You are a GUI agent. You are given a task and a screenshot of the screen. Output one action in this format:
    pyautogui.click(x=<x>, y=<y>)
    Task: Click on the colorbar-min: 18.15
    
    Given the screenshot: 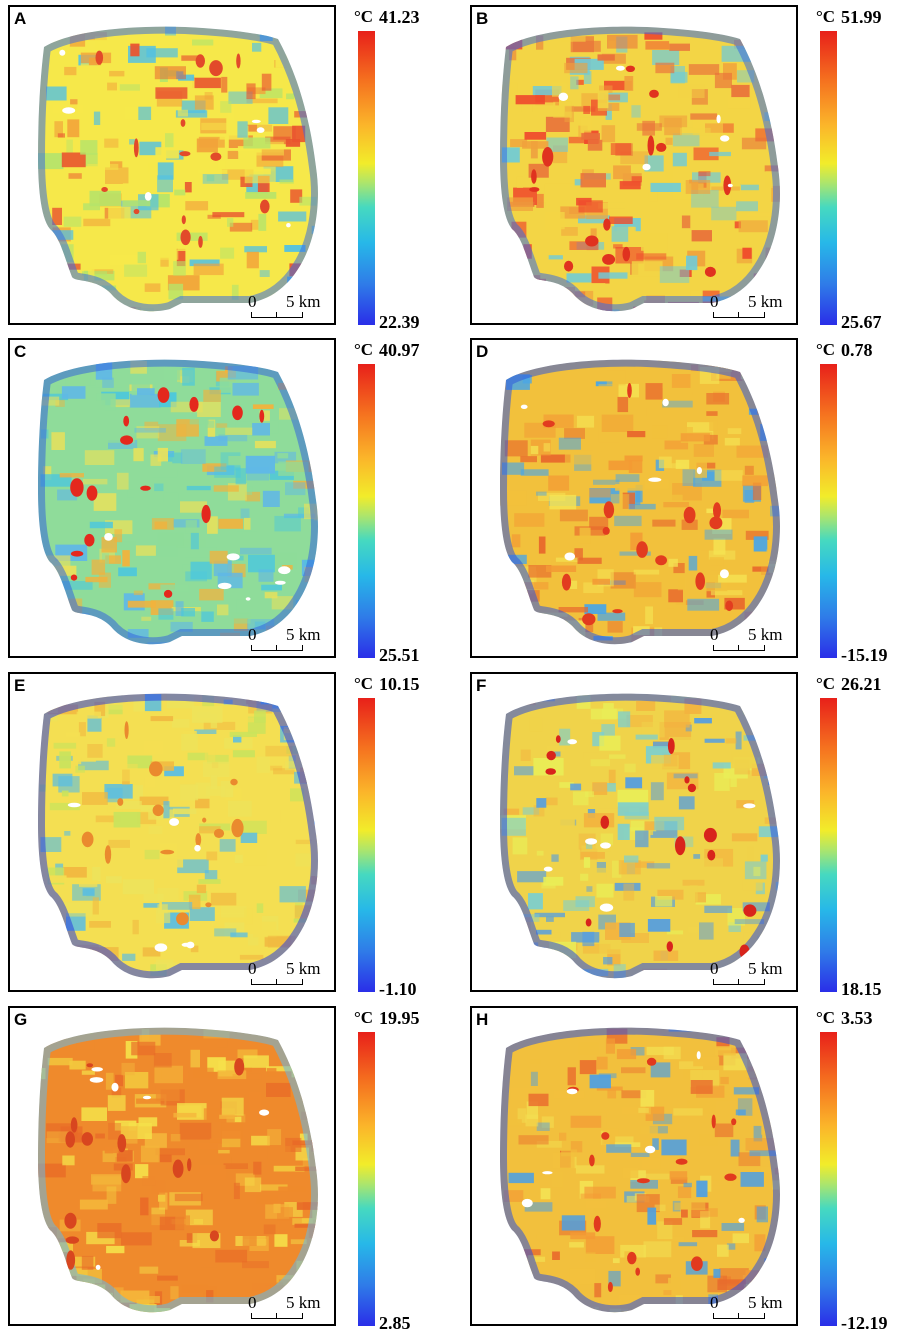 What is the action you would take?
    pyautogui.click(x=861, y=989)
    